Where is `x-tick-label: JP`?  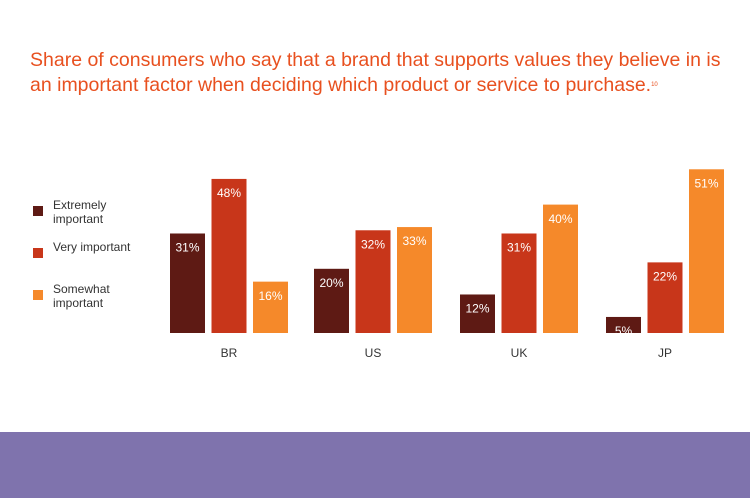
x-tick-label: JP is located at coordinates (665, 353).